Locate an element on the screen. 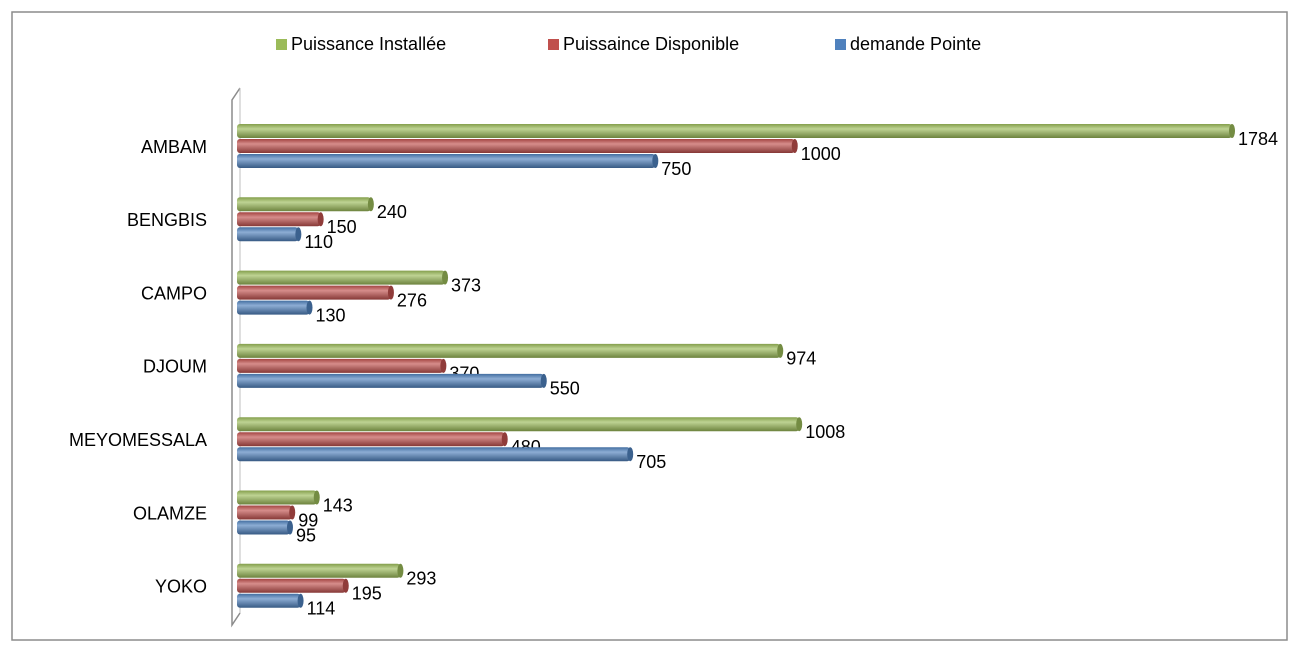  data-label: 974 is located at coordinates (801, 359).